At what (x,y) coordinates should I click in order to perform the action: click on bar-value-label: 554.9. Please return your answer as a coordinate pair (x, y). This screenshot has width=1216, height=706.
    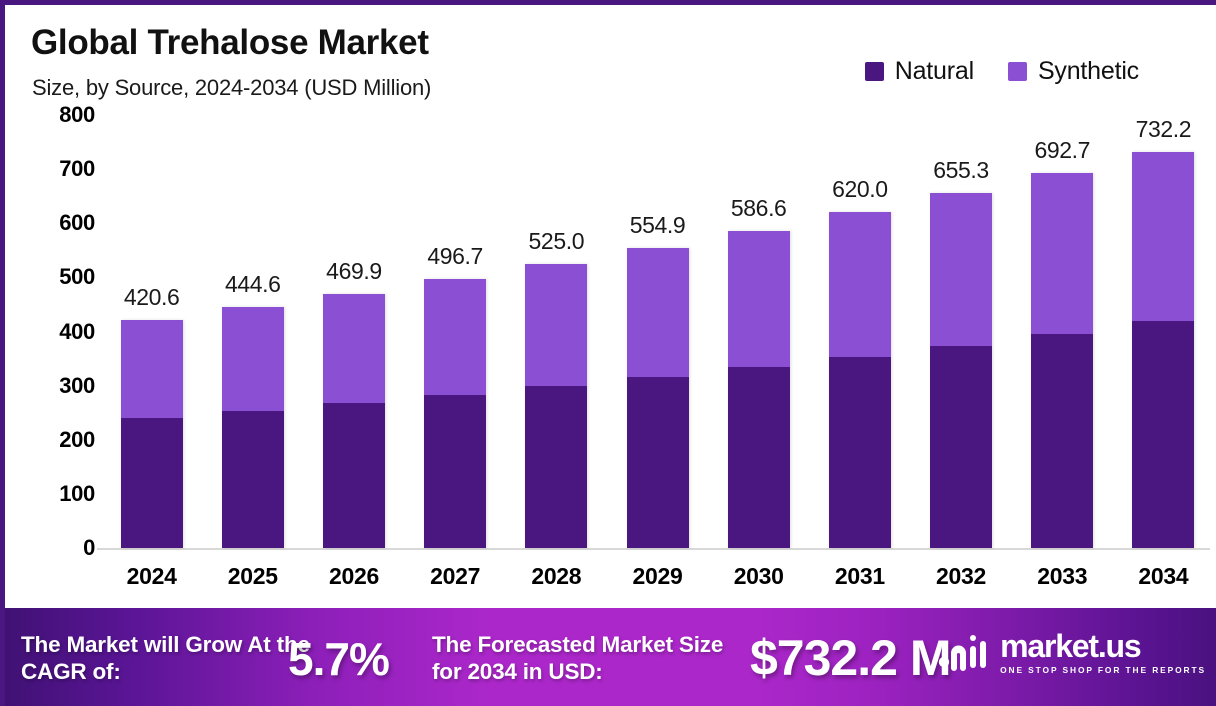
    Looking at the image, I should click on (657, 224).